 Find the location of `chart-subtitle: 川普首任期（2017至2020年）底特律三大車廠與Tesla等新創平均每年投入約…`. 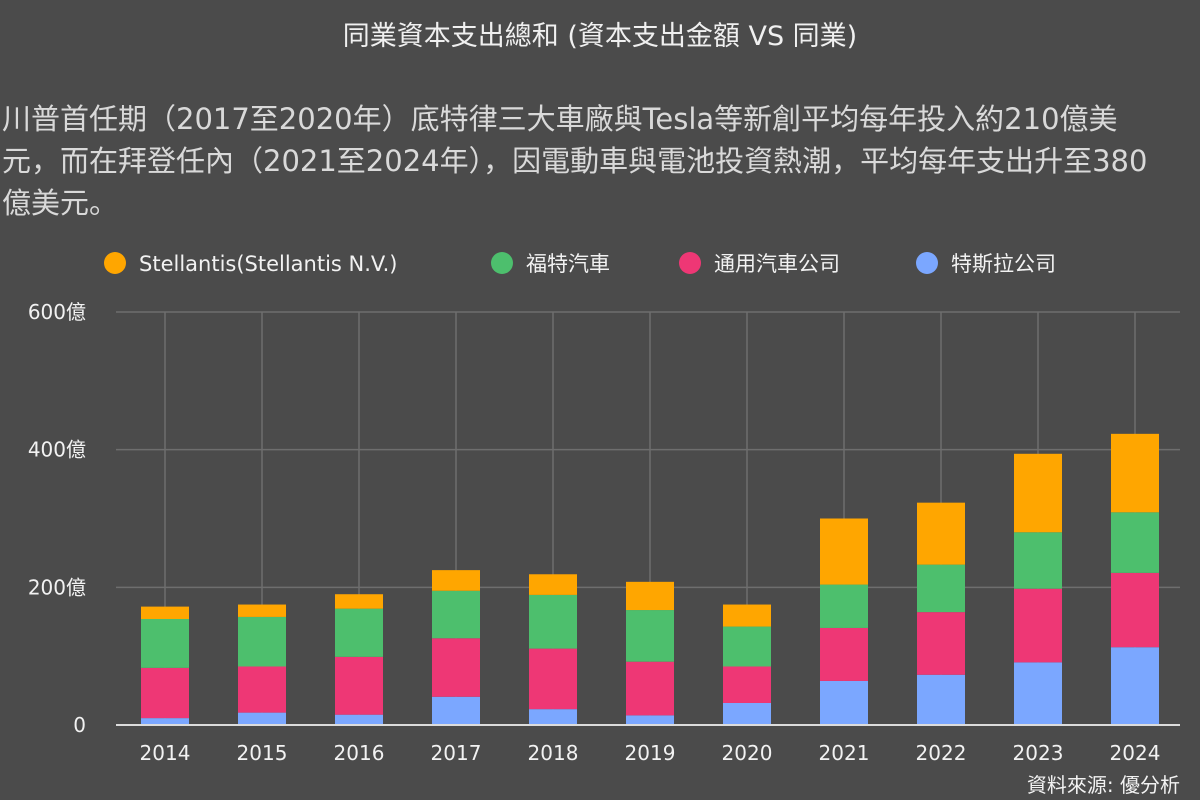

chart-subtitle: 川普首任期（2017至2020年）底特律三大車廠與Tesla等新創平均每年投入約… is located at coordinates (575, 161).